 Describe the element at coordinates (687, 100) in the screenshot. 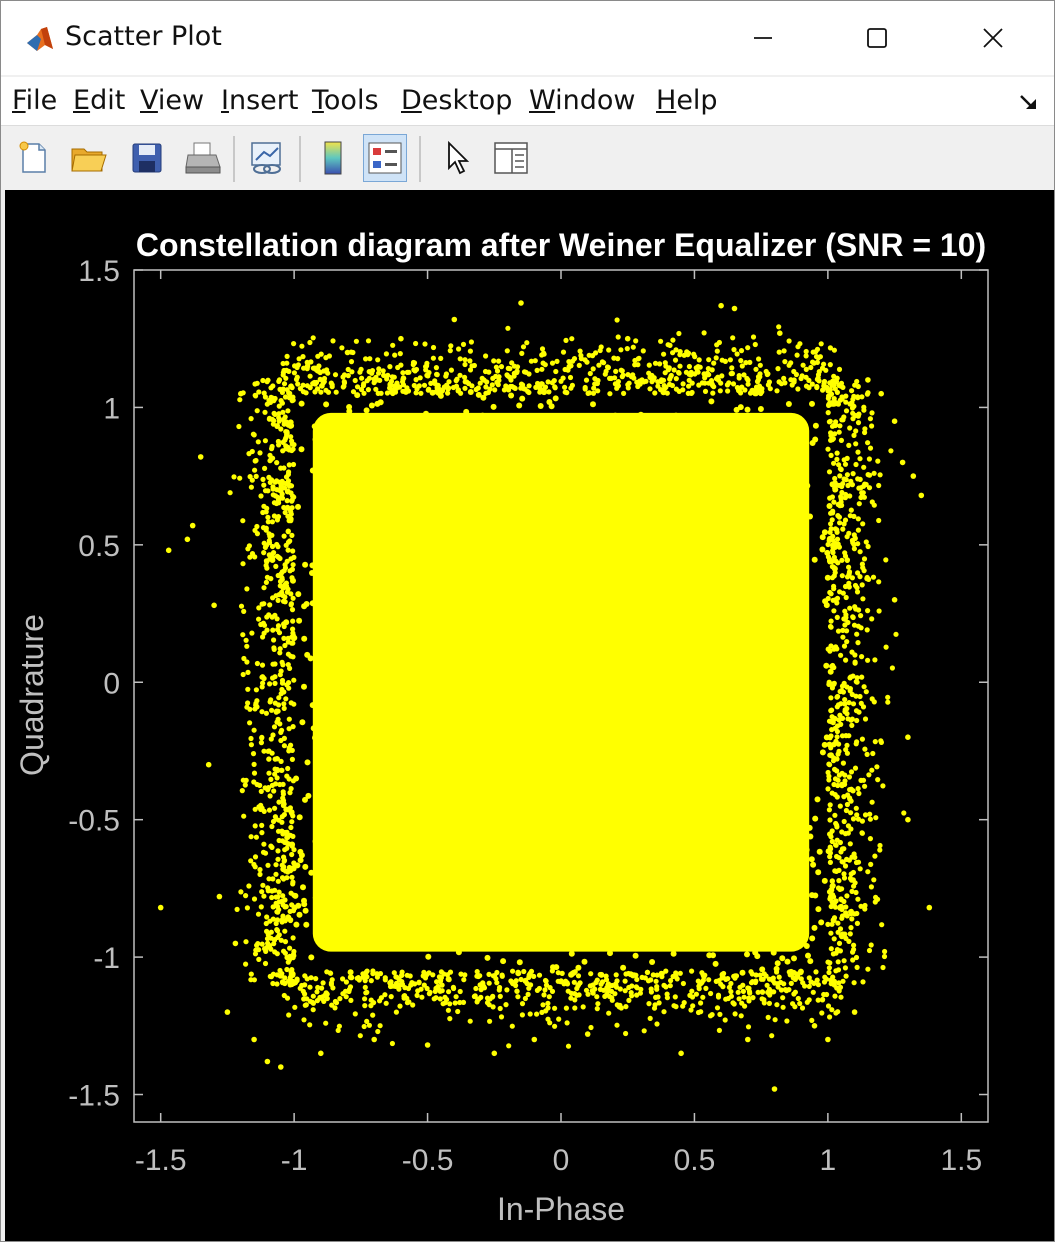

I see `menu-help: Help` at that location.